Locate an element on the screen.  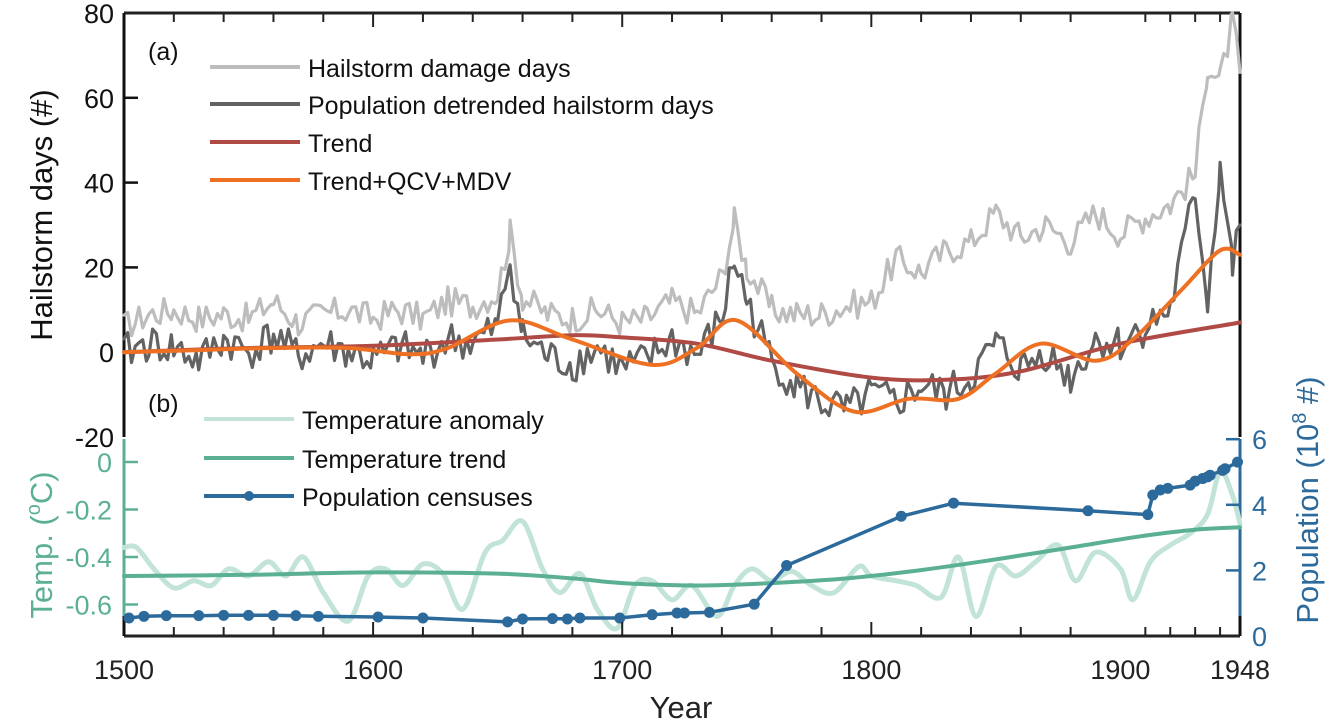
y-tick-label-temperature: -0.2 is located at coordinates (88, 511).